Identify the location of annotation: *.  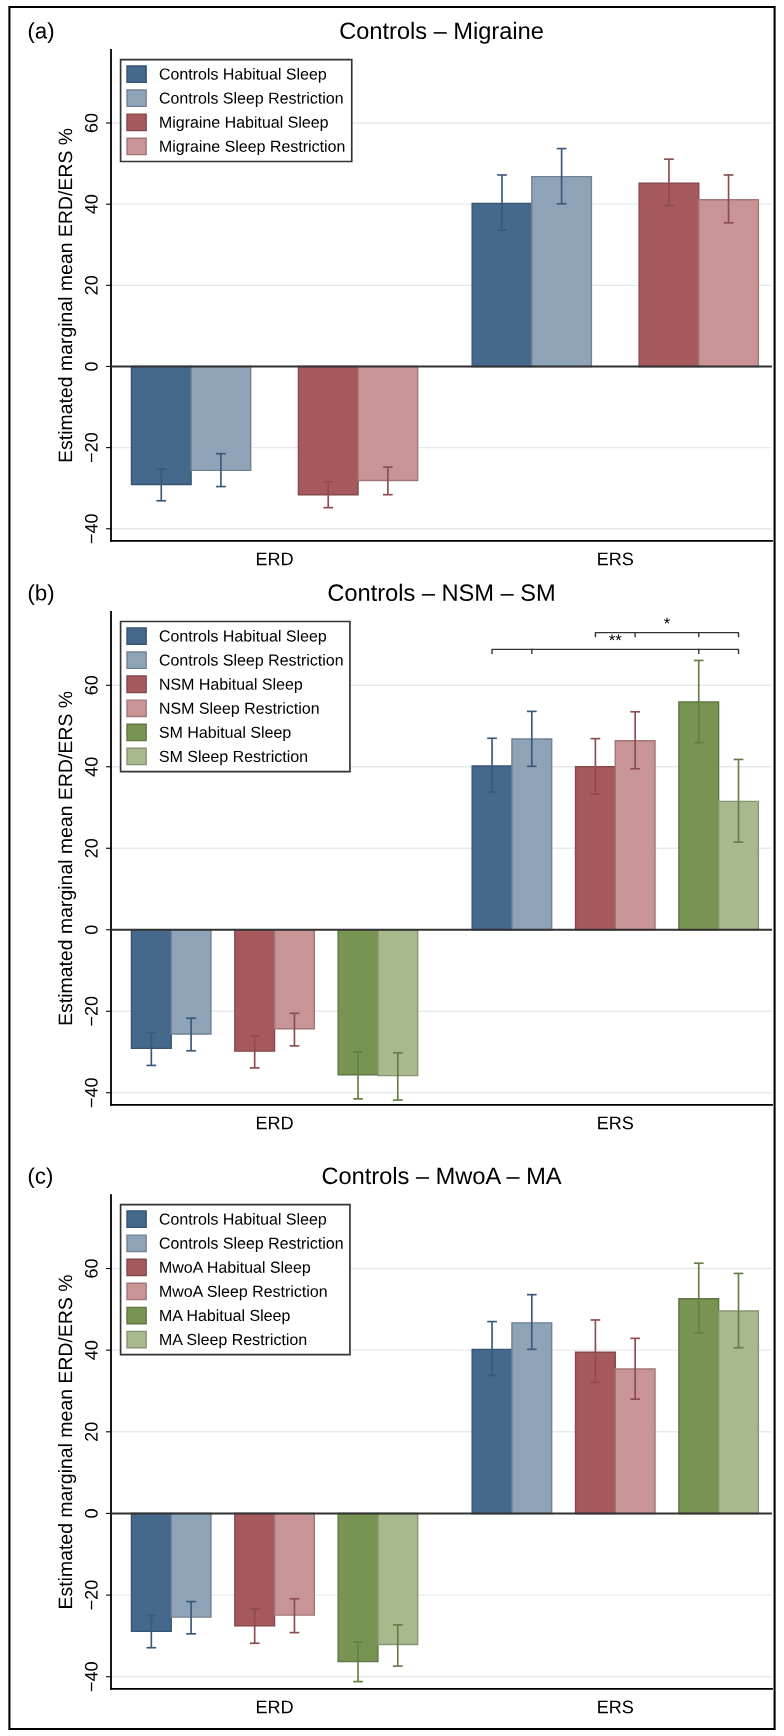
(666, 620).